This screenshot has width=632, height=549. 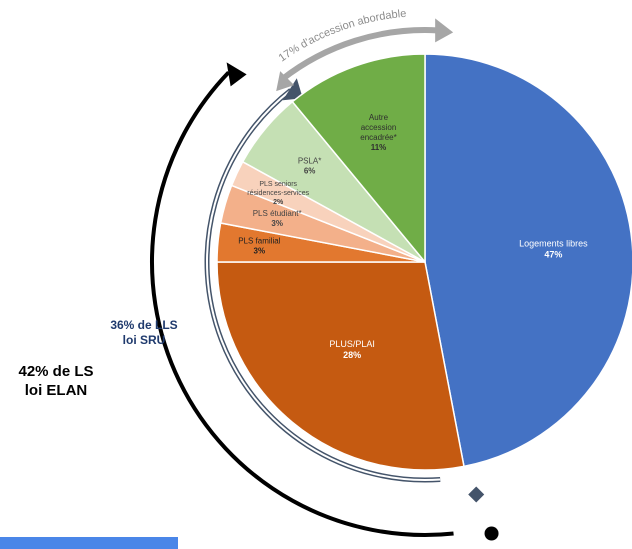 What do you see at coordinates (553, 255) in the screenshot?
I see `slice-value-label: 47%` at bounding box center [553, 255].